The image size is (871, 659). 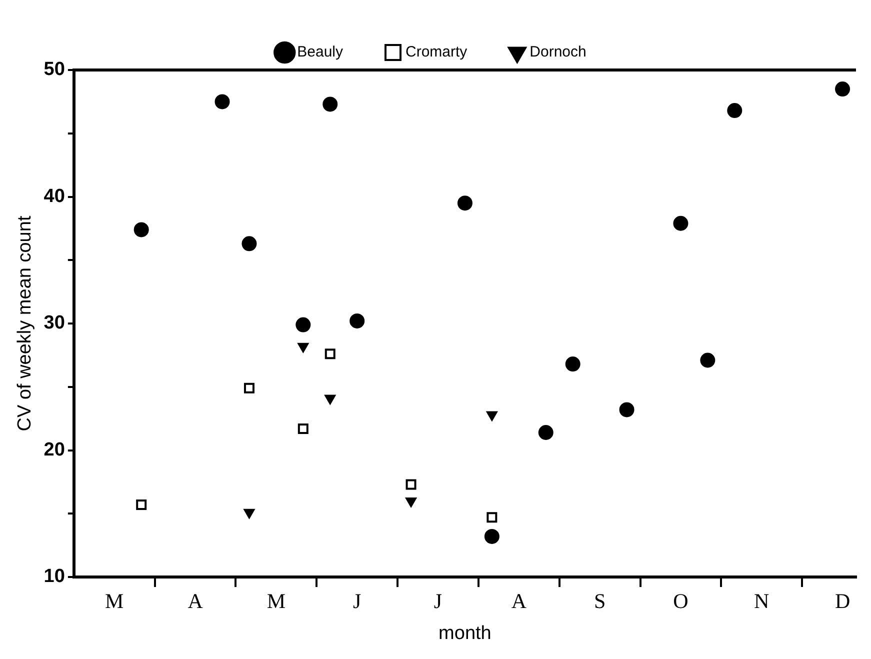 I want to click on x-axis-title: month, so click(x=465, y=633).